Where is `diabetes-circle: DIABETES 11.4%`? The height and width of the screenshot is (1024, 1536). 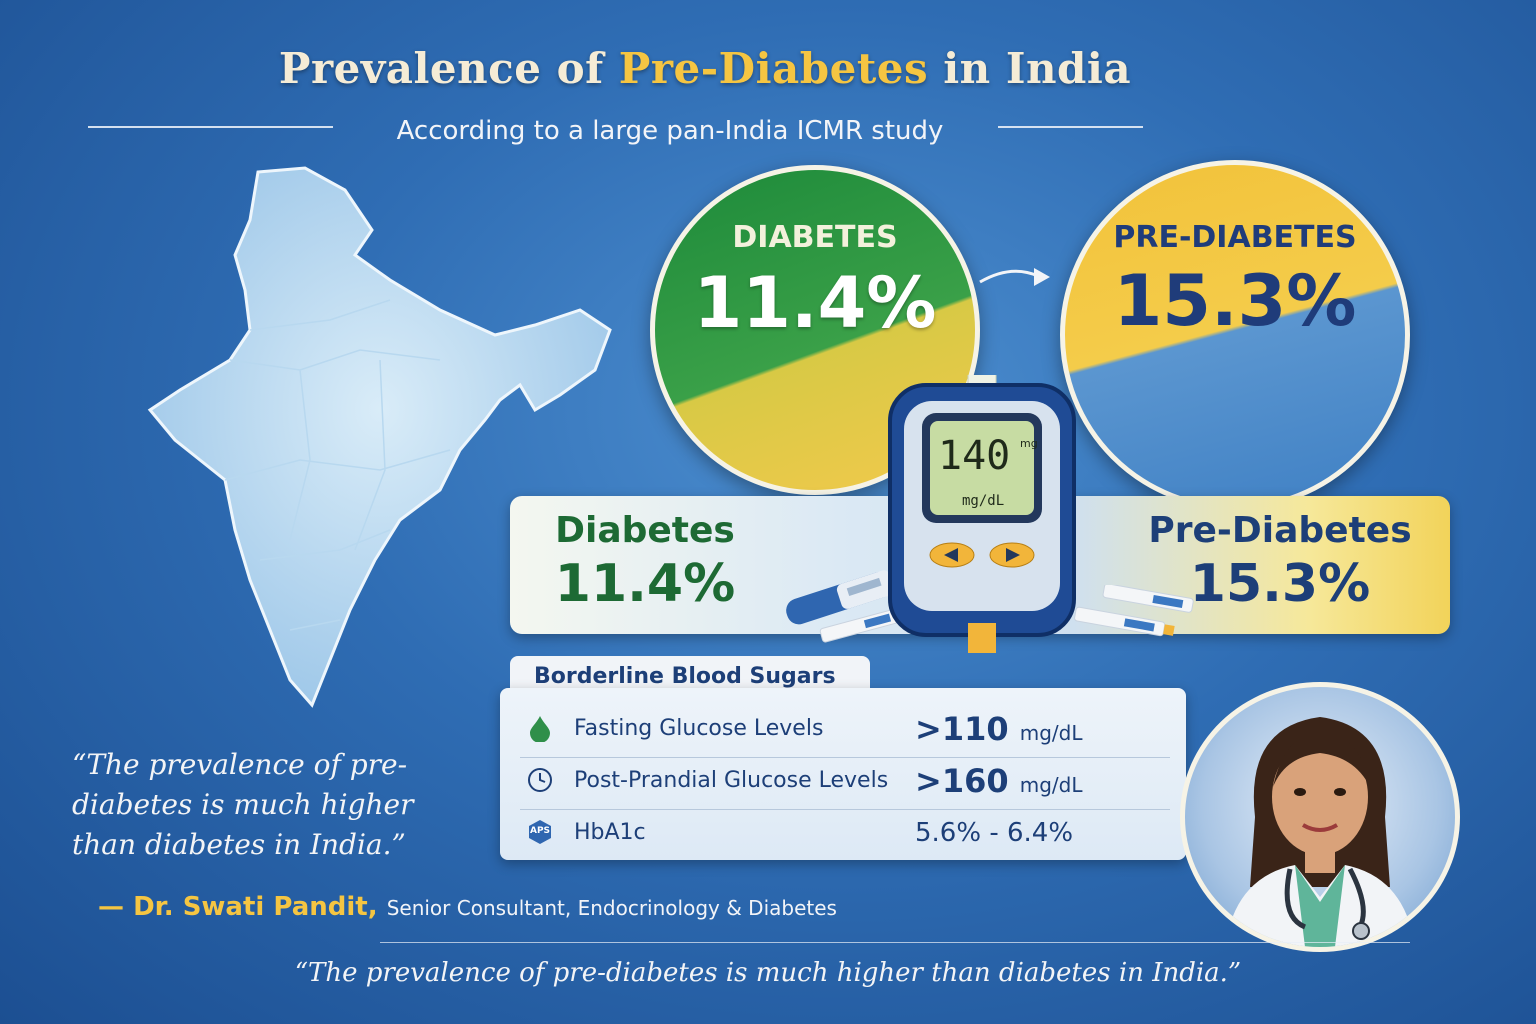
diabetes-circle: DIABETES 11.4% is located at coordinates (815, 330).